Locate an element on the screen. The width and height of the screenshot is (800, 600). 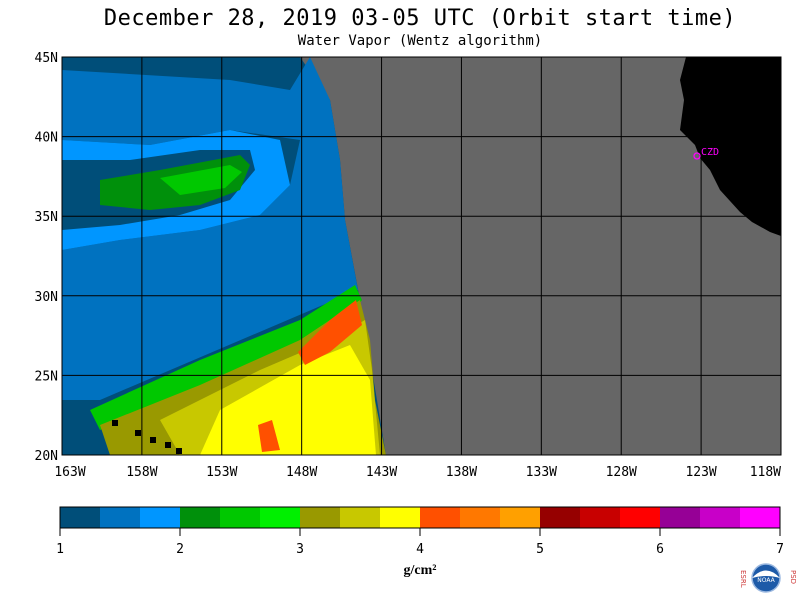
latitude-label: 45N is located at coordinates (46, 58).